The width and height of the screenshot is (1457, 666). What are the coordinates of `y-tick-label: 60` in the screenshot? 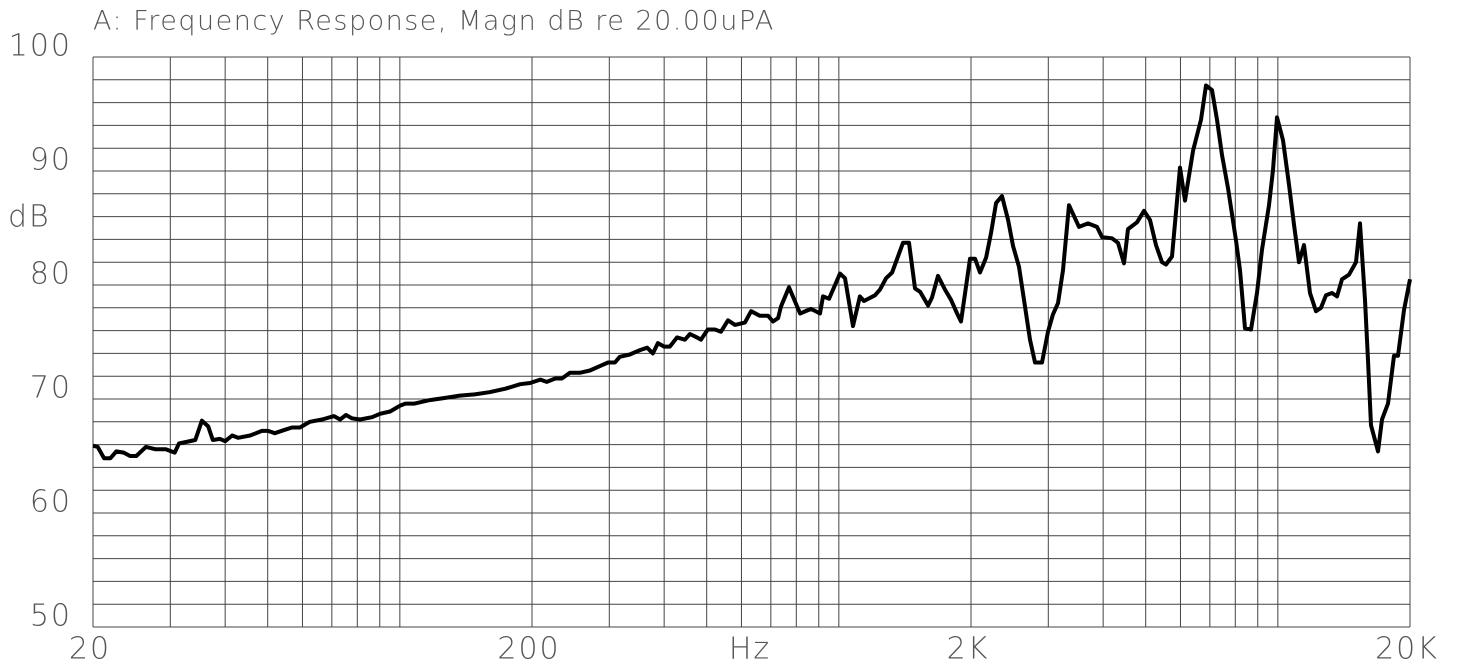 It's located at (51, 502).